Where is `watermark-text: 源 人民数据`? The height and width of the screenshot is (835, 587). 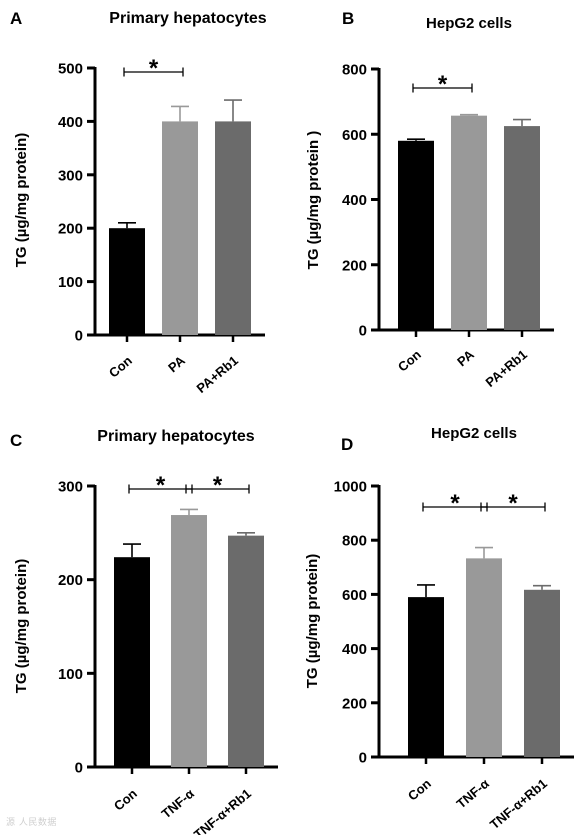
watermark-text: 源 人民数据 is located at coordinates (31, 823).